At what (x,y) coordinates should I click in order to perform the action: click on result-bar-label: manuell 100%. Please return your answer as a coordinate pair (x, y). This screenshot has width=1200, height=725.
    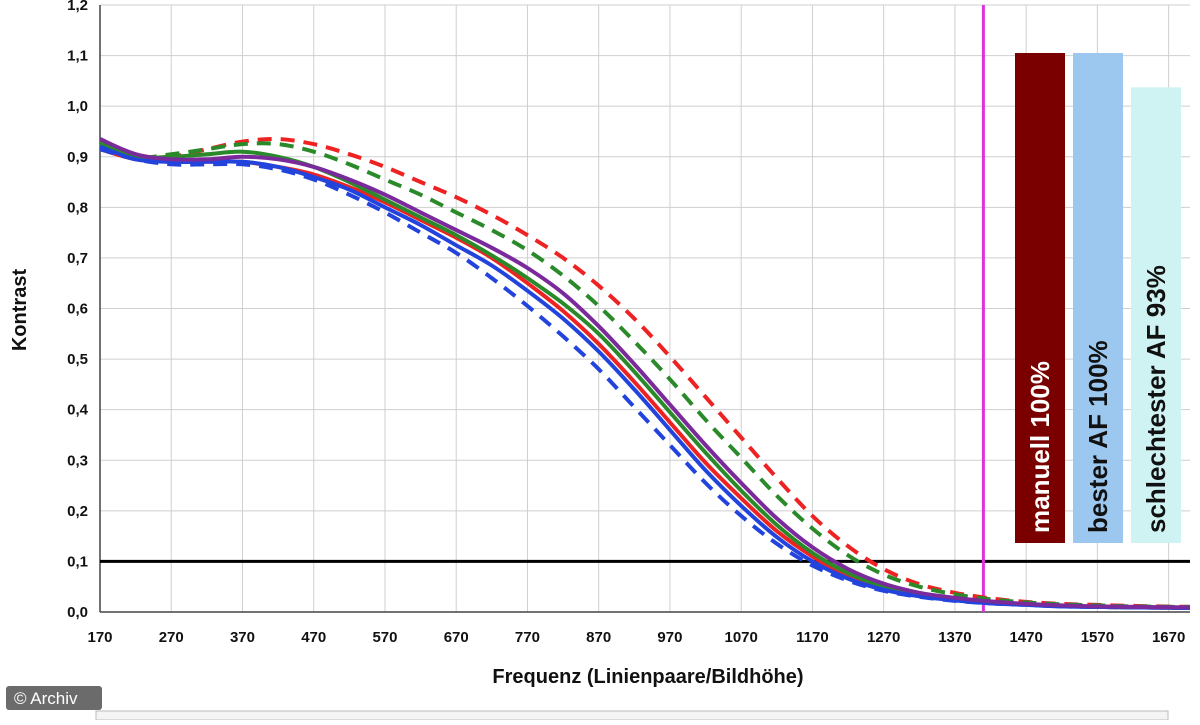
    Looking at the image, I should click on (1040, 447).